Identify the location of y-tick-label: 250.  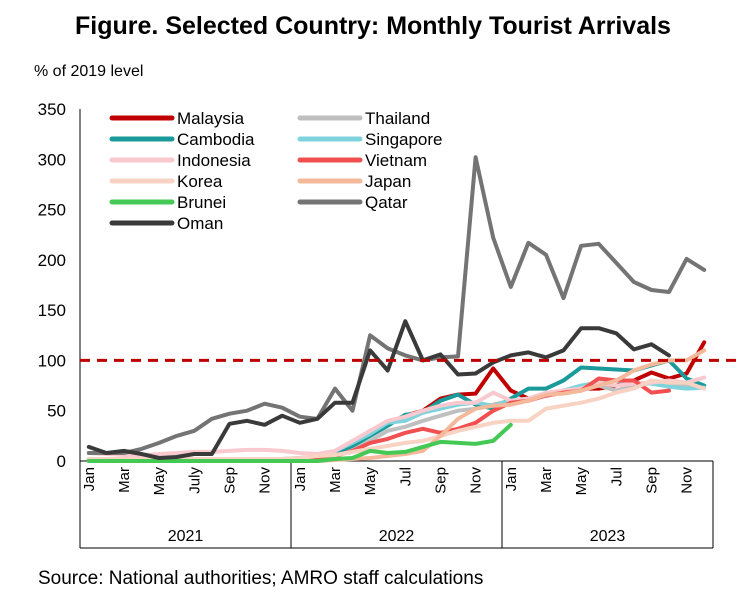
(52, 210).